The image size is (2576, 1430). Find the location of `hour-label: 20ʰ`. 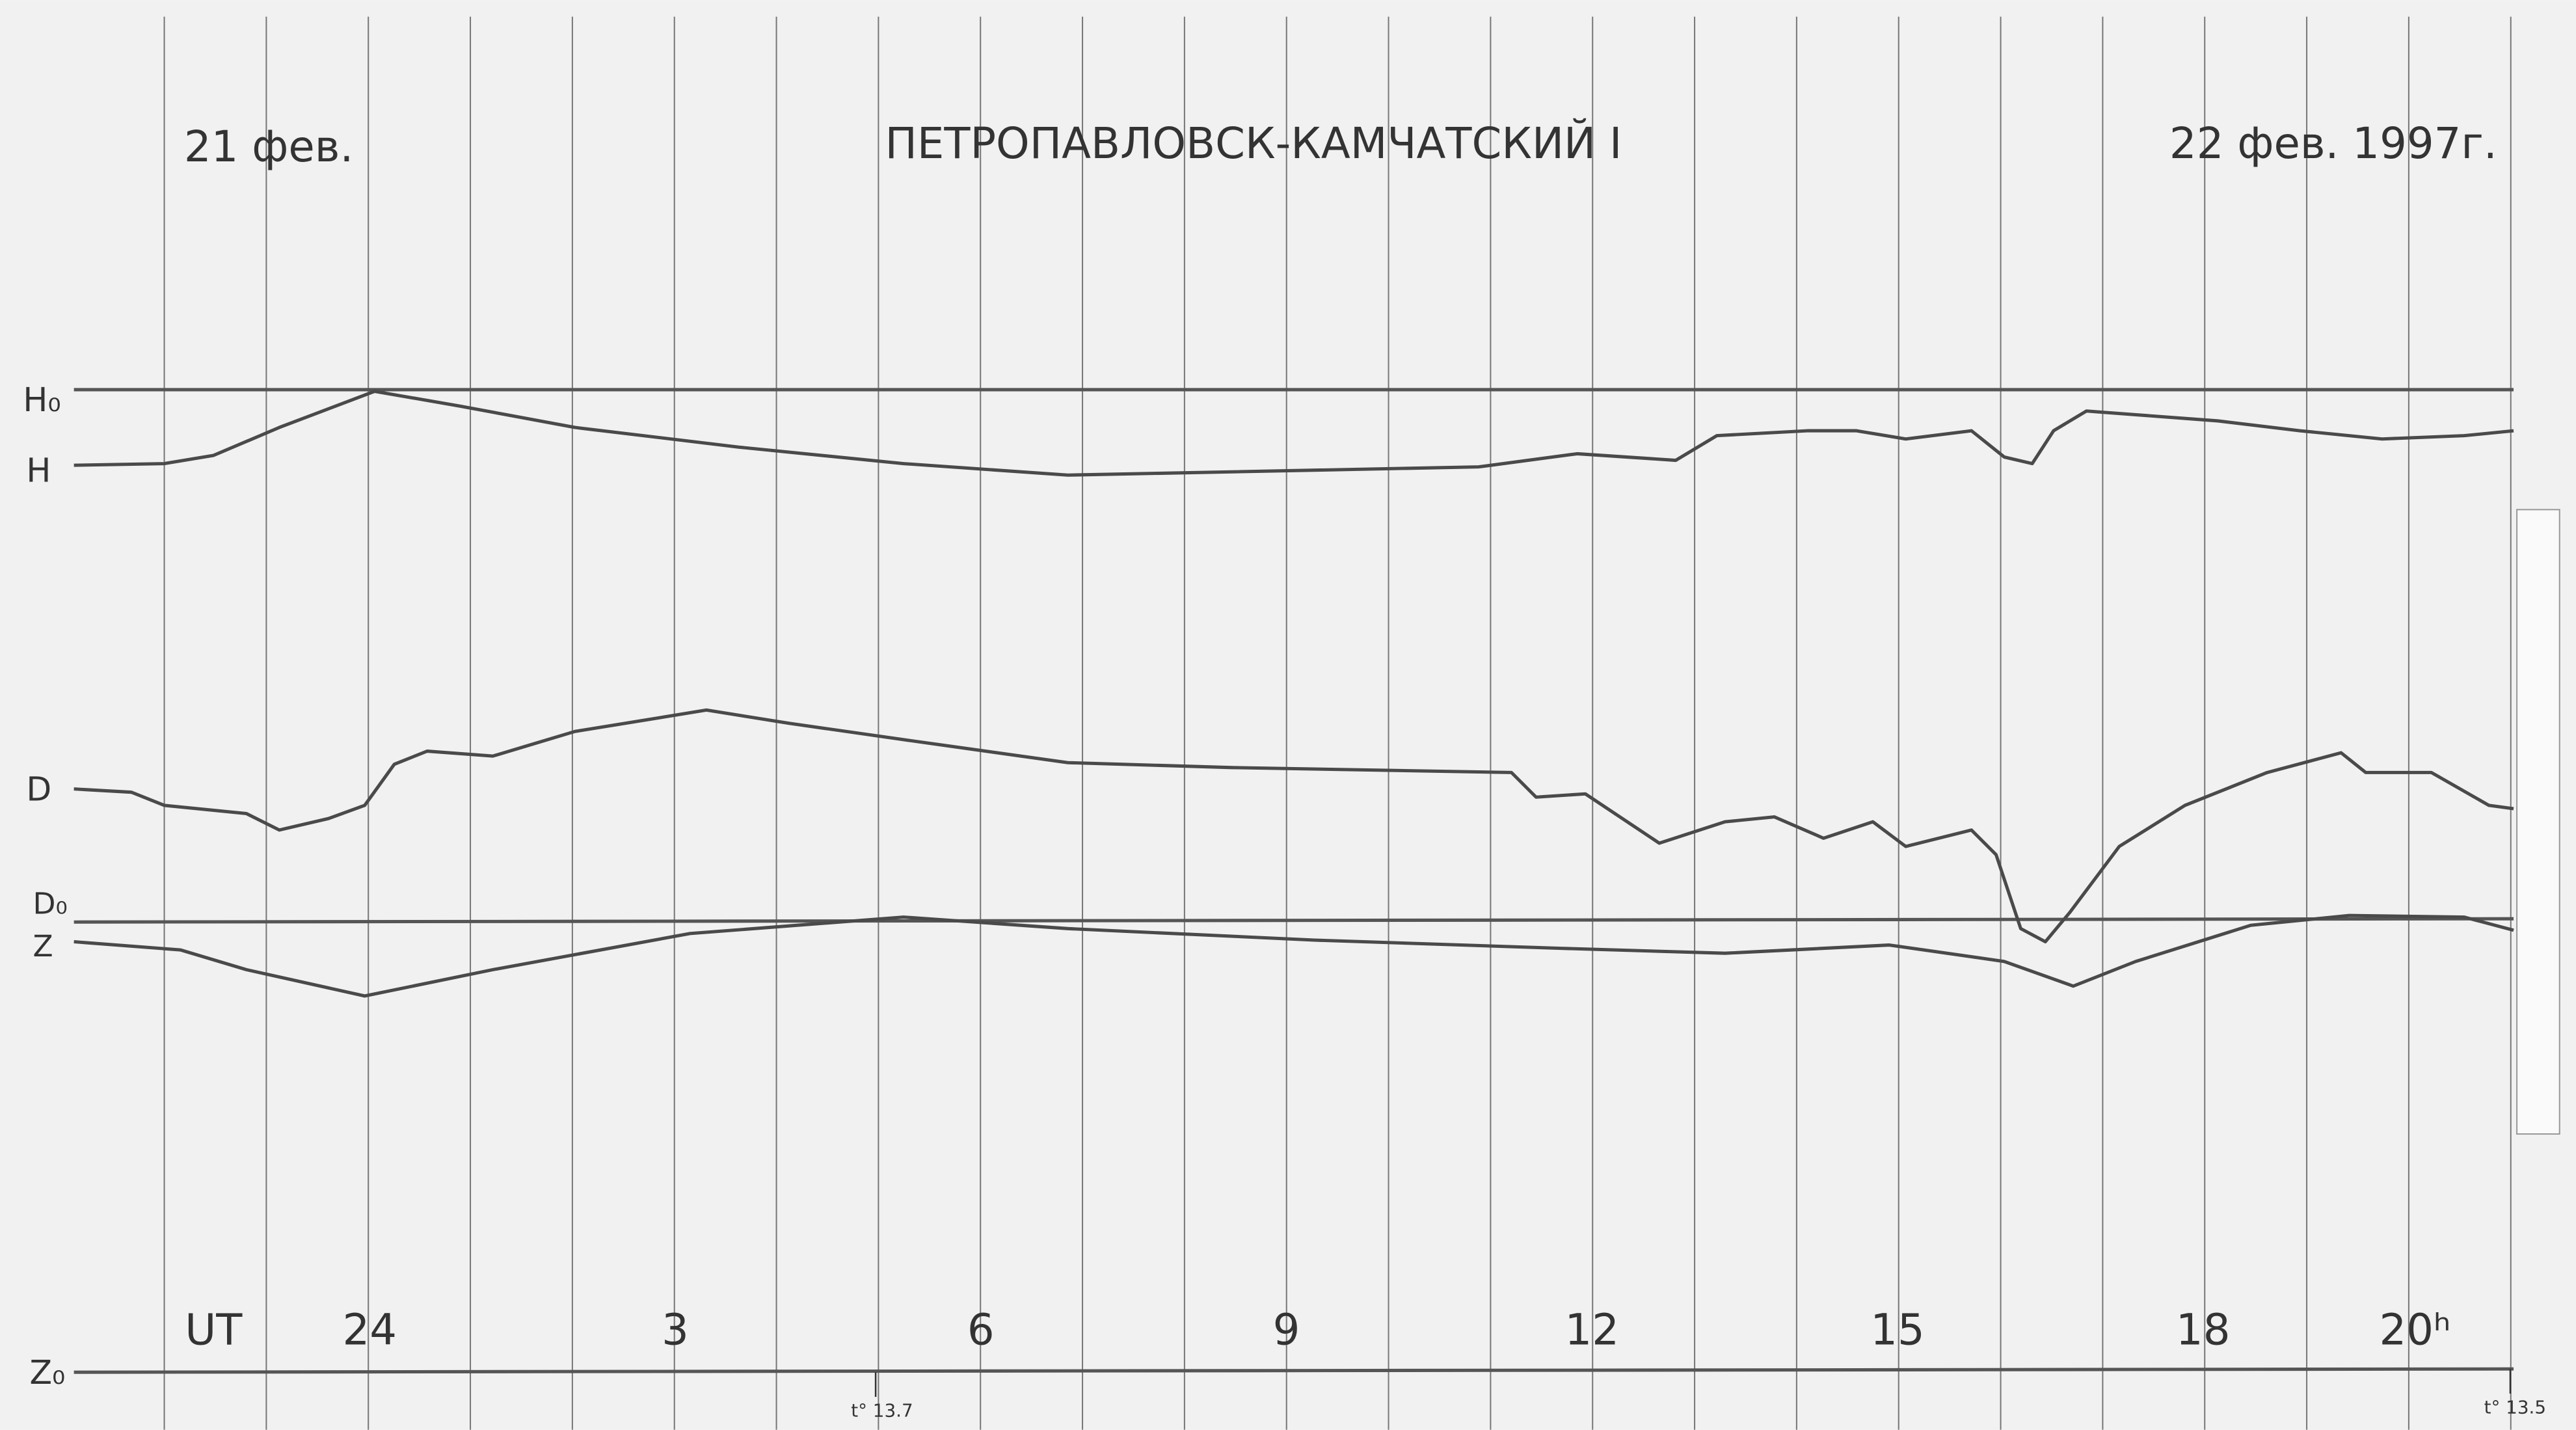

hour-label: 20ʰ is located at coordinates (2414, 1330).